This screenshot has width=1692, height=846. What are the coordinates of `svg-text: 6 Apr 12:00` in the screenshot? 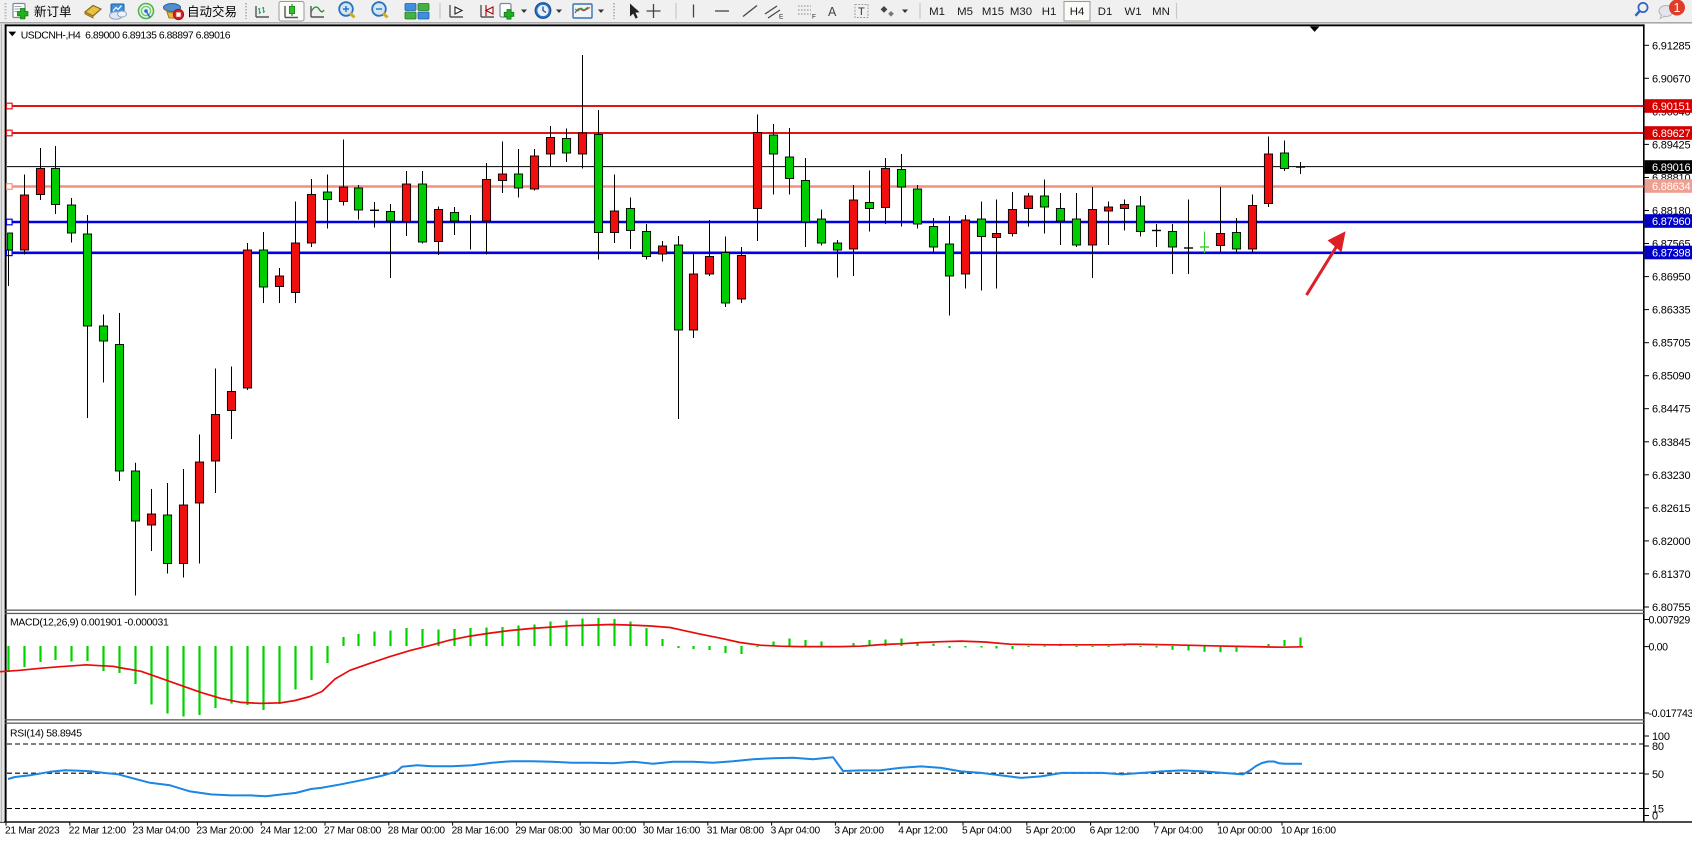 It's located at (1115, 831).